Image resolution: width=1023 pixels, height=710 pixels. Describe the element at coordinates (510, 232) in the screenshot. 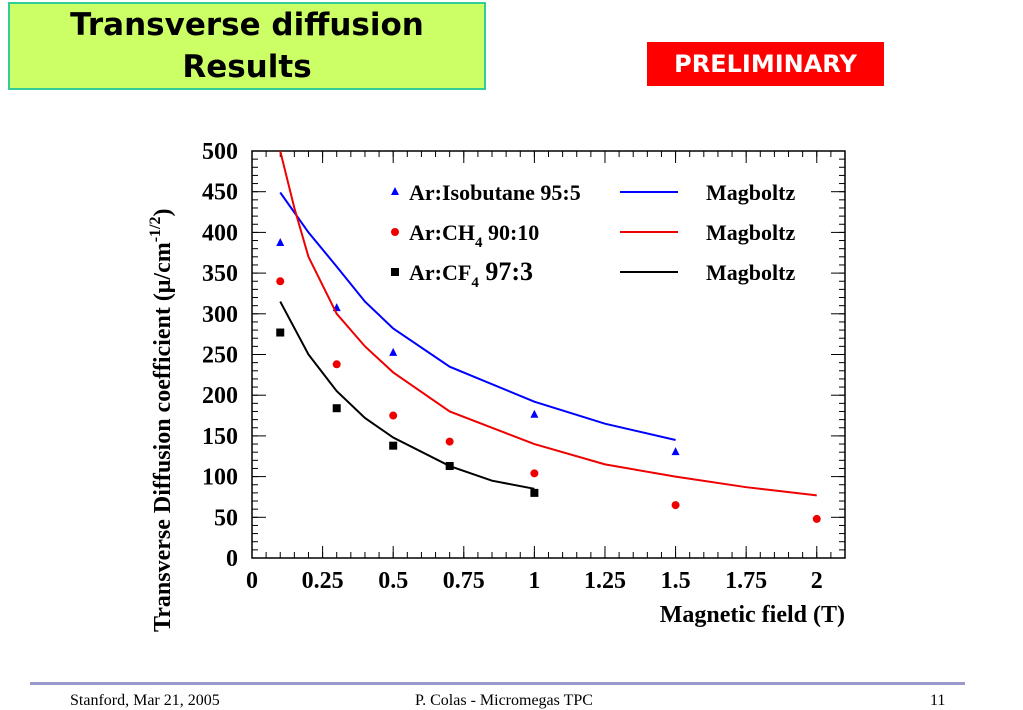

I see `legend-label-tail: 90:10` at that location.